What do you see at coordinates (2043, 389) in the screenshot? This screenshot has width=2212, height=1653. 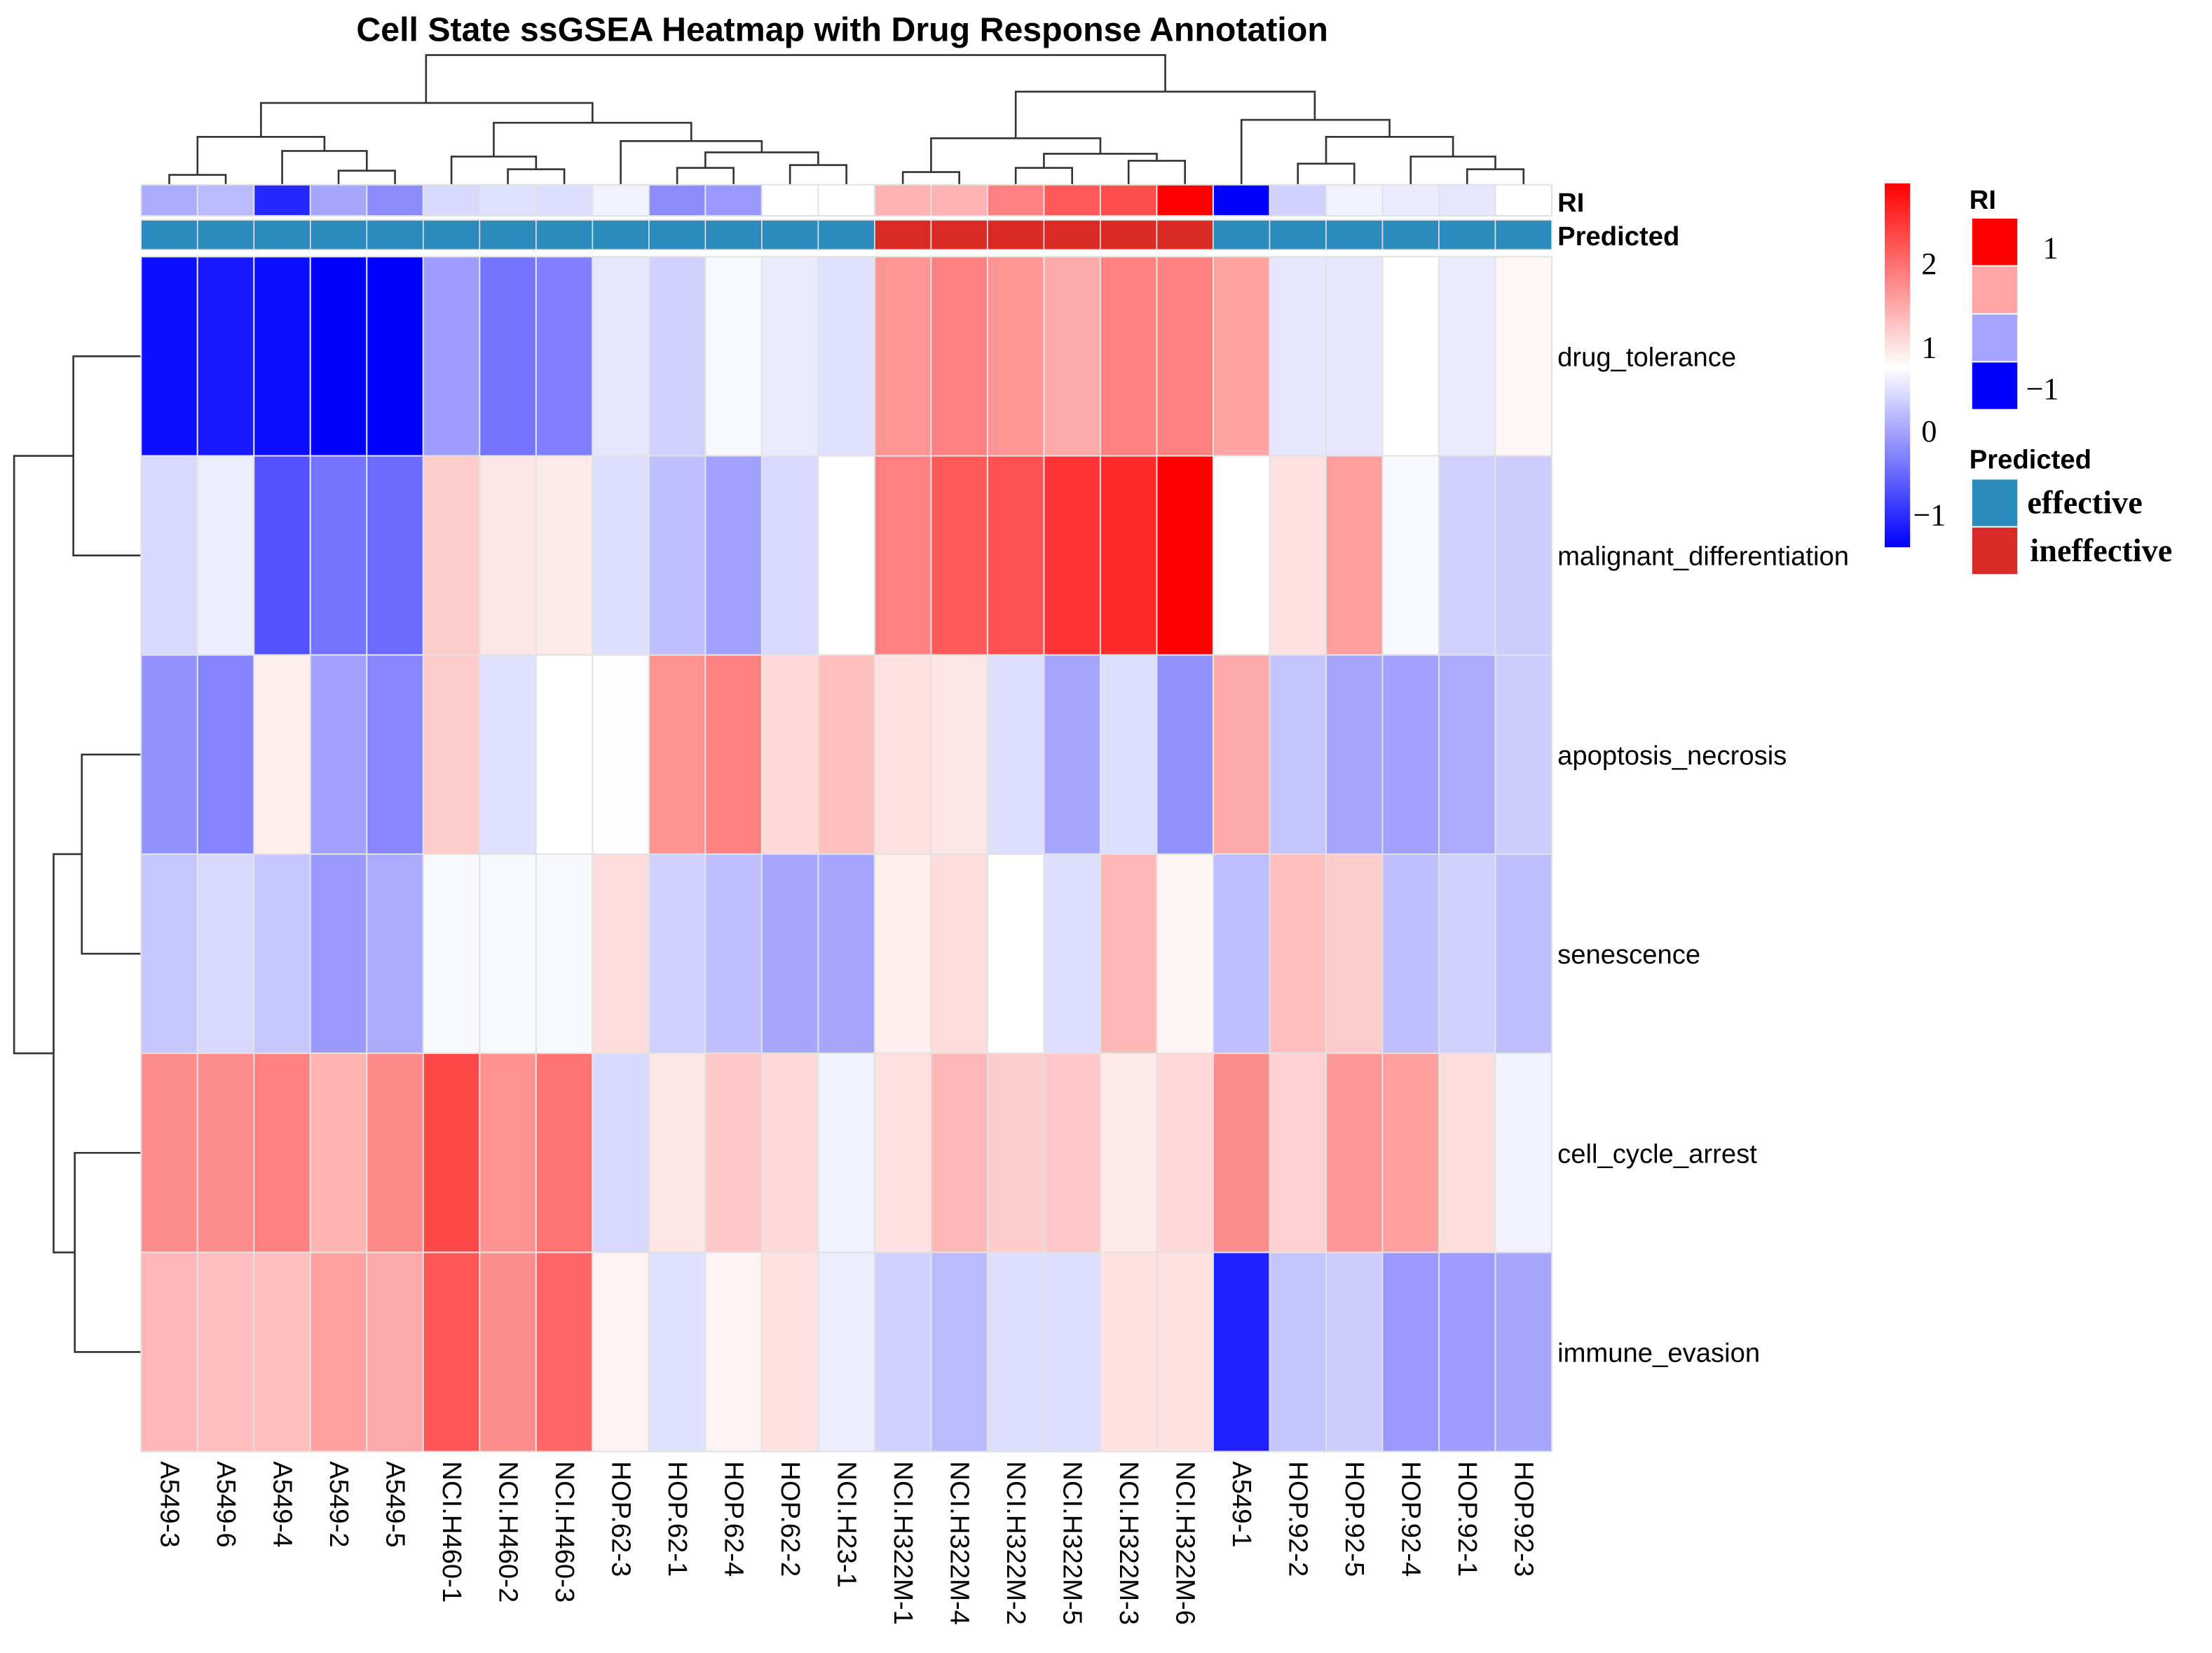 I see `ri-legend-tick-low: −1` at bounding box center [2043, 389].